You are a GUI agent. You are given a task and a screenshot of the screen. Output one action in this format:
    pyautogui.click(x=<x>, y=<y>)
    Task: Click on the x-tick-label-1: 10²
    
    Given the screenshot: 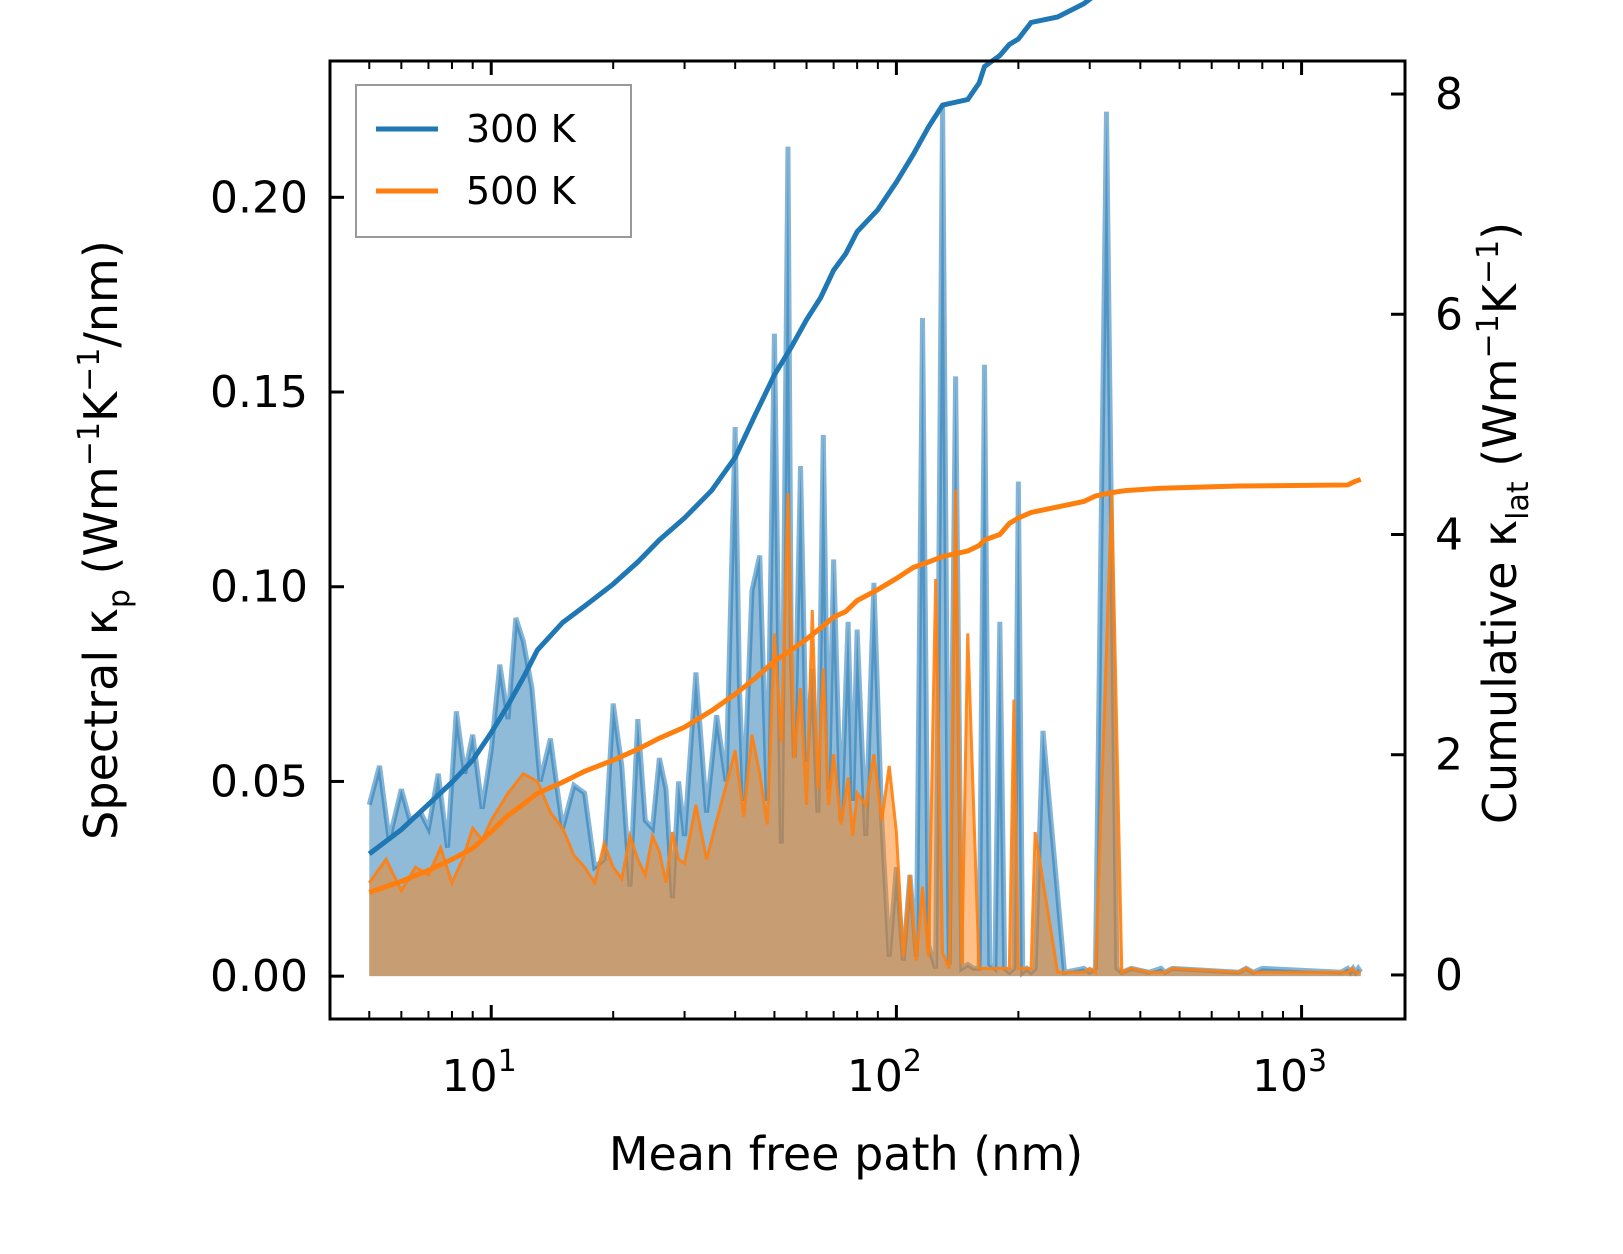 What is the action you would take?
    pyautogui.click(x=884, y=1073)
    